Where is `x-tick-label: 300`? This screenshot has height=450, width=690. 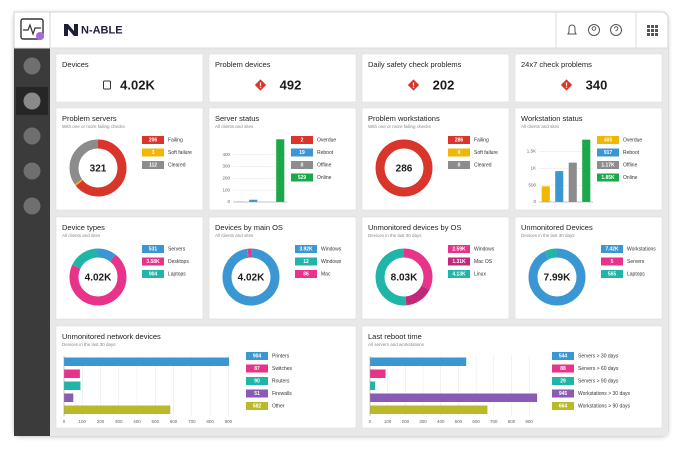 x-tick-label: 300 is located at coordinates (423, 421).